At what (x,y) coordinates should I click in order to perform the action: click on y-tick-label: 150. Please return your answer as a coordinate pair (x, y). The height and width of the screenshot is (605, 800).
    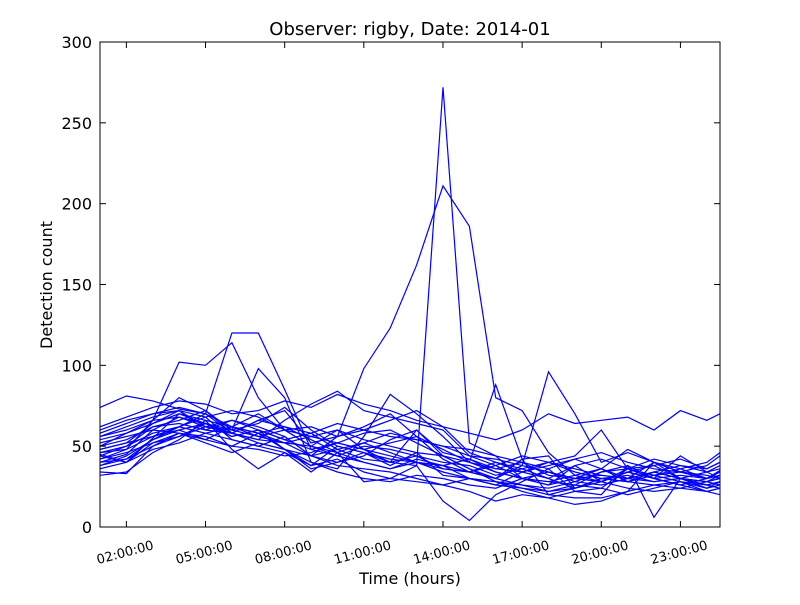
    Looking at the image, I should click on (76, 285).